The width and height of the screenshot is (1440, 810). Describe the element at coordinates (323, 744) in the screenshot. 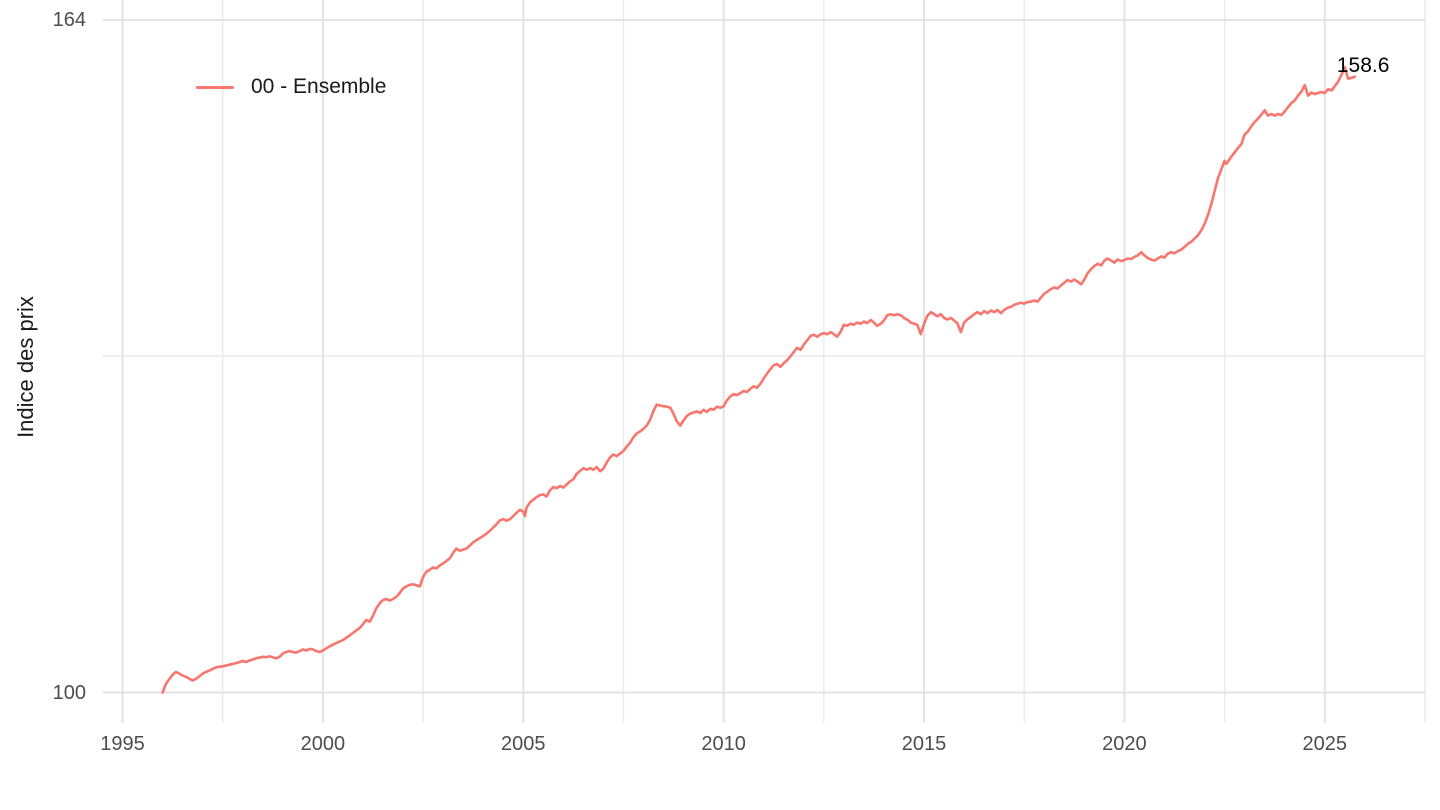

I see `x-tick-label-2000: 2000` at that location.